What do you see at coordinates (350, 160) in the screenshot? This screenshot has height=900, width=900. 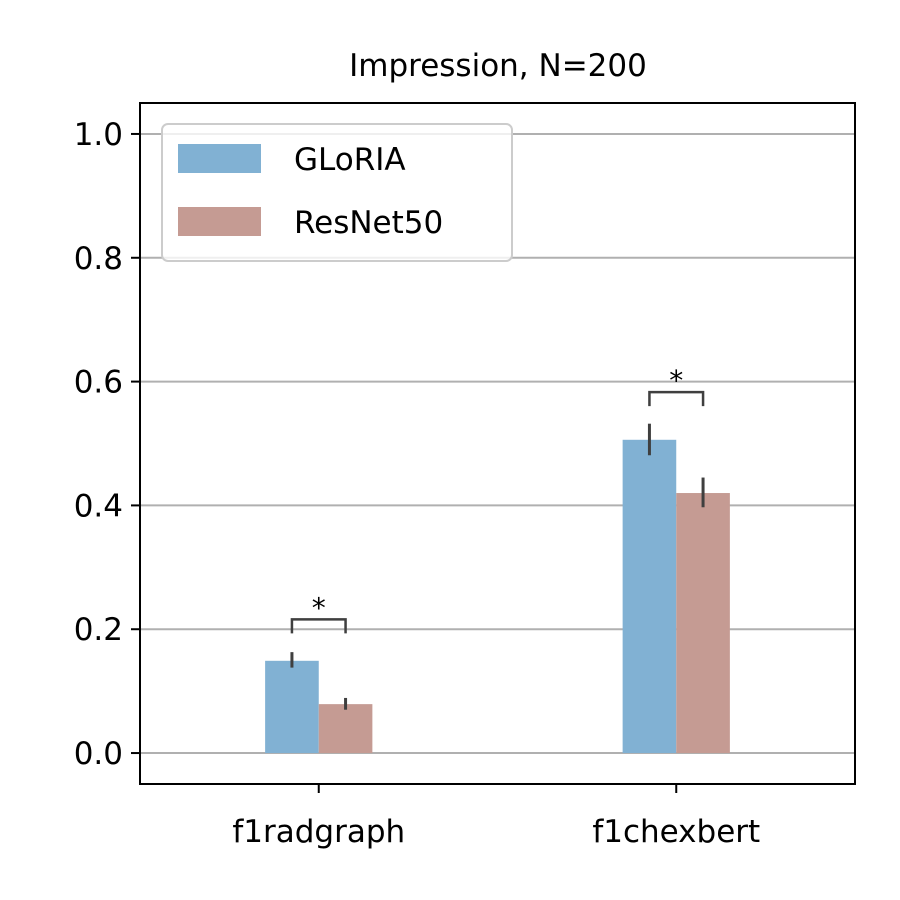 I see `legend-label-gloria: GLoRIA` at bounding box center [350, 160].